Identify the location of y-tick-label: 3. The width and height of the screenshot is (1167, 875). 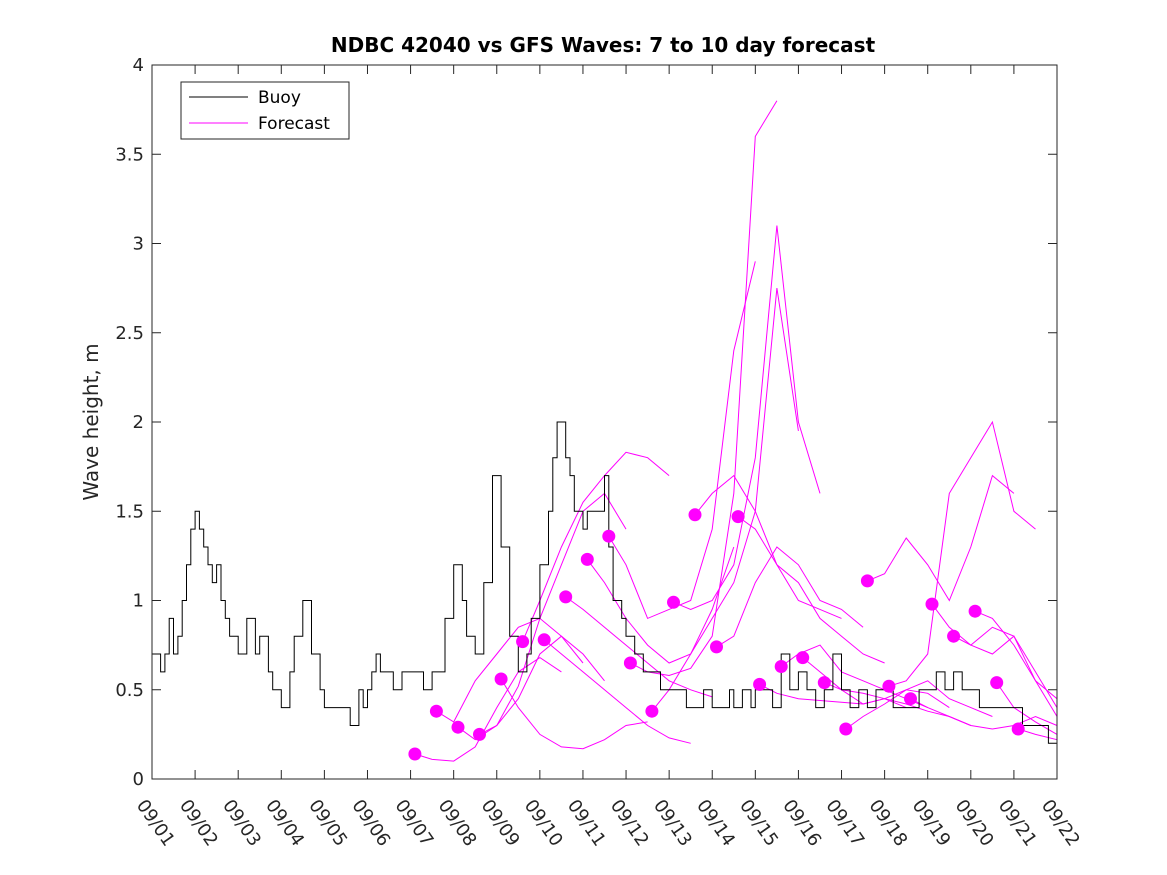
(138, 244).